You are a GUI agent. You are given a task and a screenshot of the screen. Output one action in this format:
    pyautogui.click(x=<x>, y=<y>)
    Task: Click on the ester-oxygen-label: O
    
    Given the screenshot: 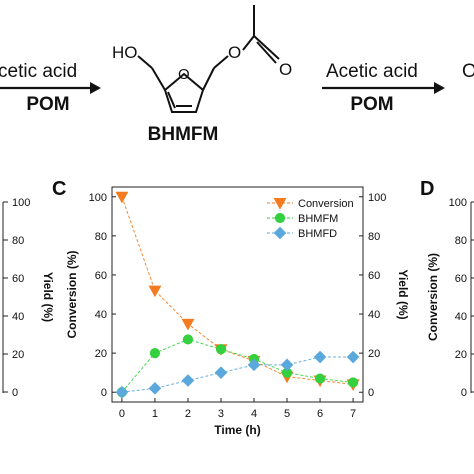 What is the action you would take?
    pyautogui.click(x=234, y=52)
    